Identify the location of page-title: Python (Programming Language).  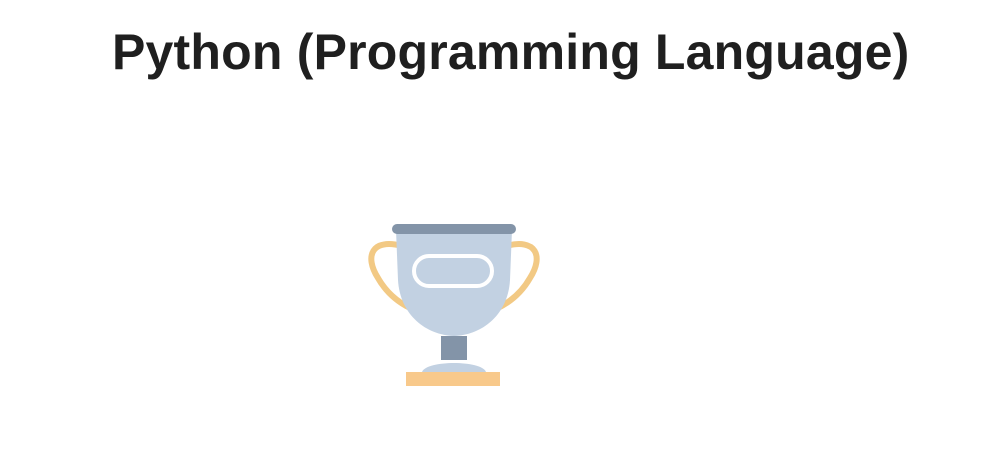
(511, 52).